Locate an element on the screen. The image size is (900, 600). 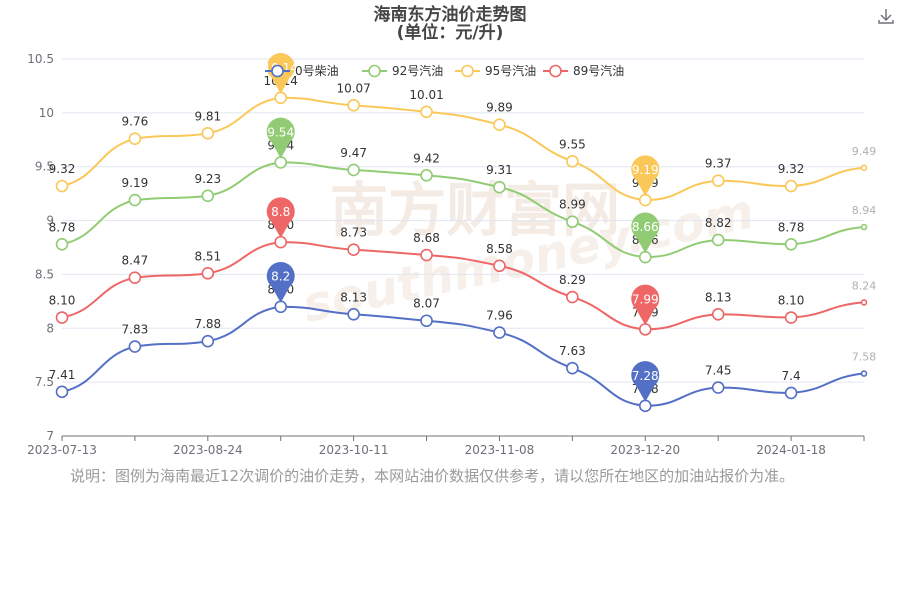
legend: 0号柴油 92号汽油 95号汽油 89号汽油 is located at coordinates (444, 70).